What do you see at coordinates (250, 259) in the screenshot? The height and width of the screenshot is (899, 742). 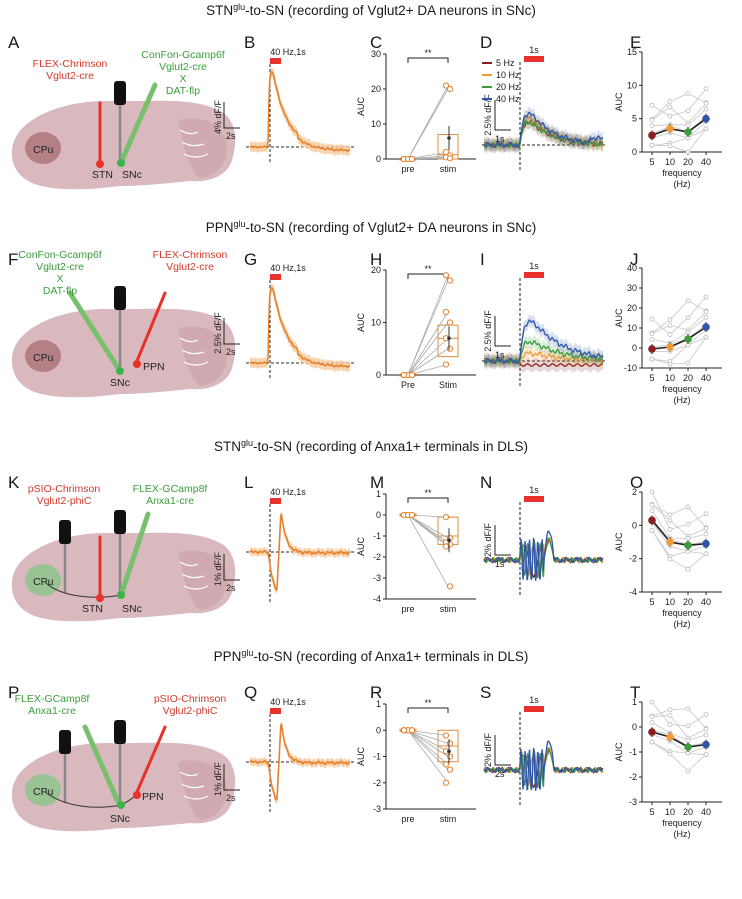 I see `panel-letter: G` at bounding box center [250, 259].